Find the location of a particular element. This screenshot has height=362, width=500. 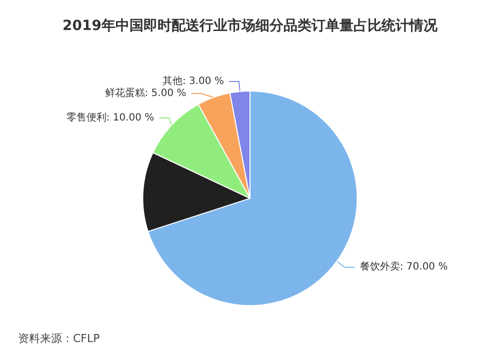

chart-title: 2019年中国即时配送行业市场细分品类订单量占比统计情况 is located at coordinates (250, 25).